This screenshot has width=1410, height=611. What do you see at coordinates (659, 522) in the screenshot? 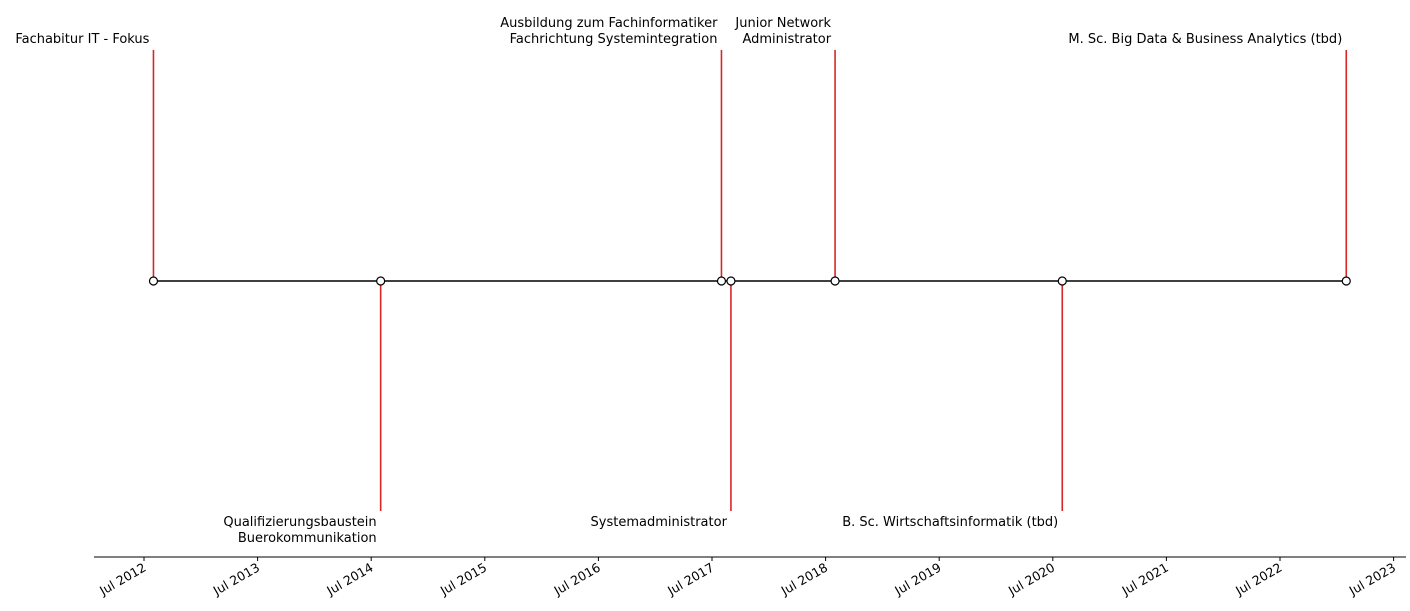
I see `event-label: Systemadministrator` at bounding box center [659, 522].